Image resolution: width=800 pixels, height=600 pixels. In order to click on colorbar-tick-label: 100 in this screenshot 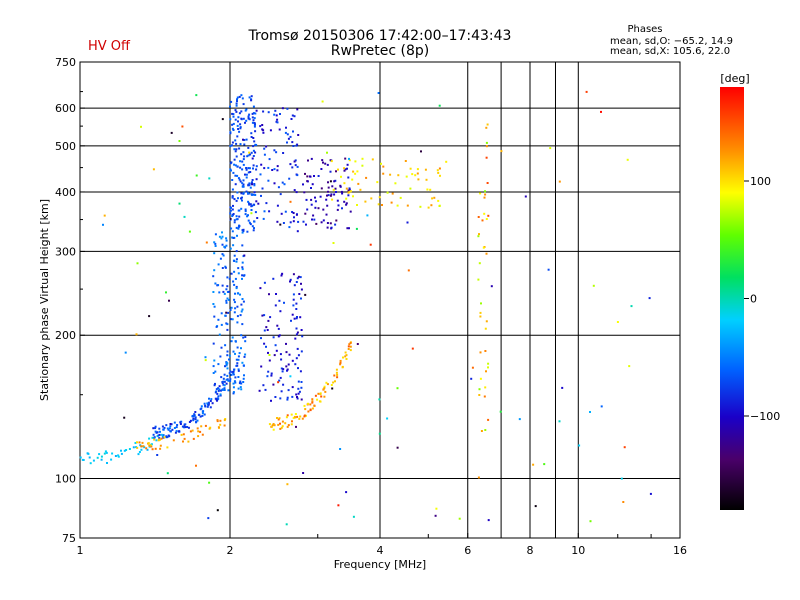, I will do `click(760, 181)`.